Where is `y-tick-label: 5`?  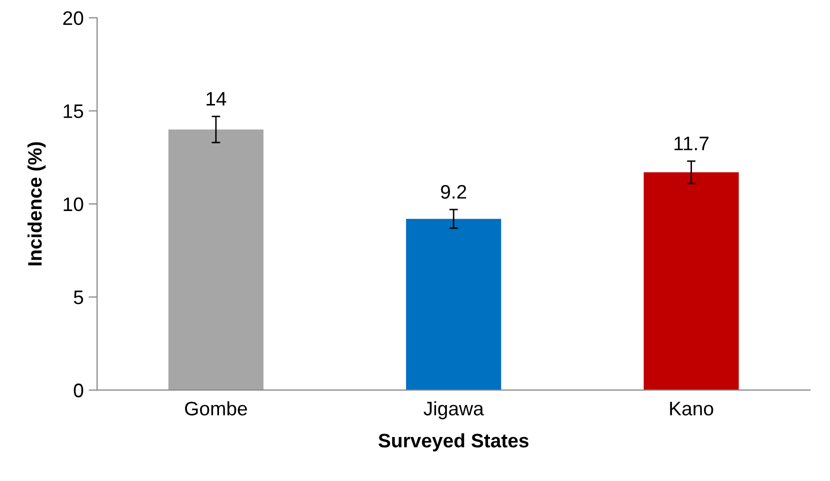 y-tick-label: 5 is located at coordinates (79, 297).